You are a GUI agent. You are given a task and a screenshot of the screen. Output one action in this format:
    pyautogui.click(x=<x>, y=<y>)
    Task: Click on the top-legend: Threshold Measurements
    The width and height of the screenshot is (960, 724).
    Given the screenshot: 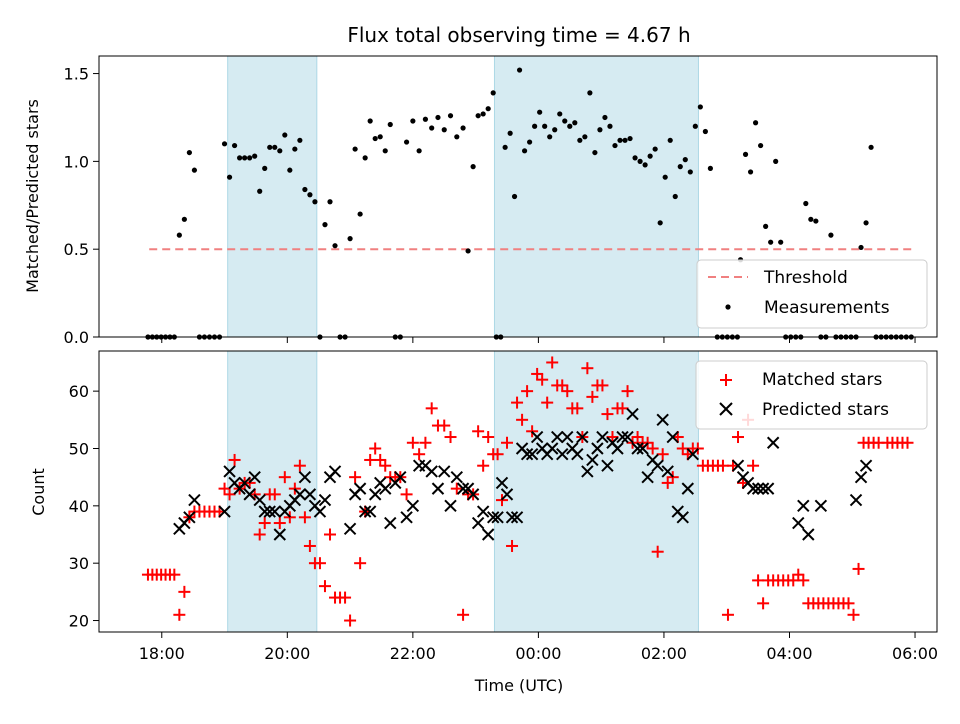 What is the action you would take?
    pyautogui.click(x=812, y=294)
    